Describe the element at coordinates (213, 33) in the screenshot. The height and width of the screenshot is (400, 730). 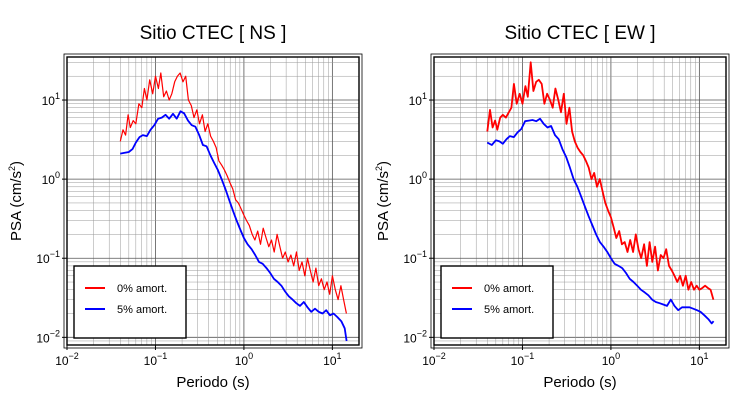
I see `chart-title: Sitio CTEC [ NS ]` at that location.